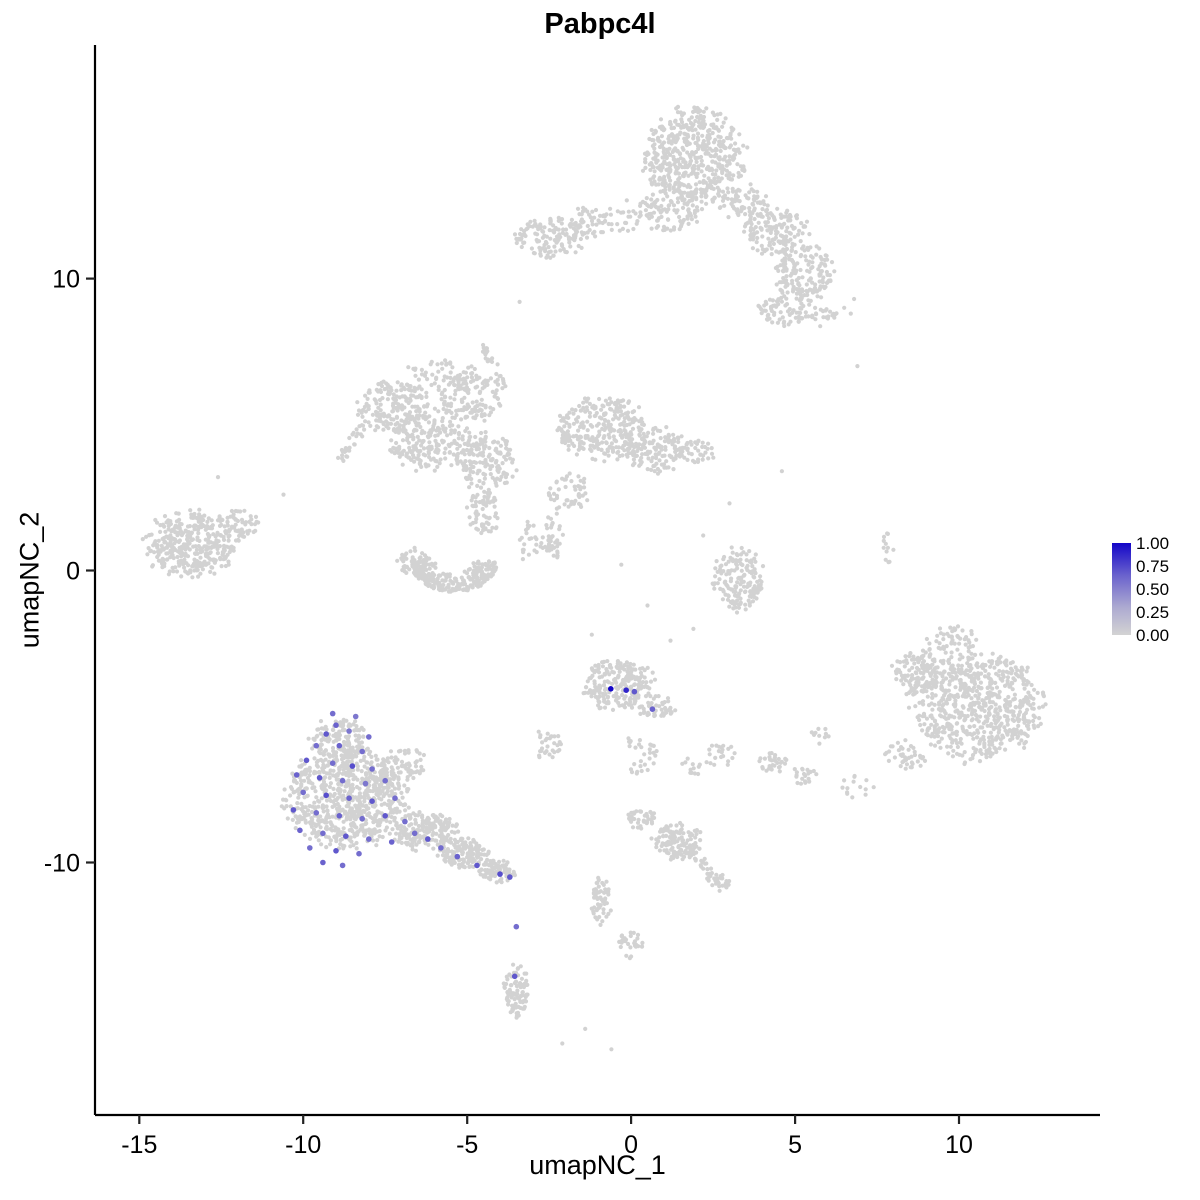 This screenshot has height=1200, width=1200. What do you see at coordinates (473, 833) in the screenshot?
I see `expressing-cells-layer` at bounding box center [473, 833].